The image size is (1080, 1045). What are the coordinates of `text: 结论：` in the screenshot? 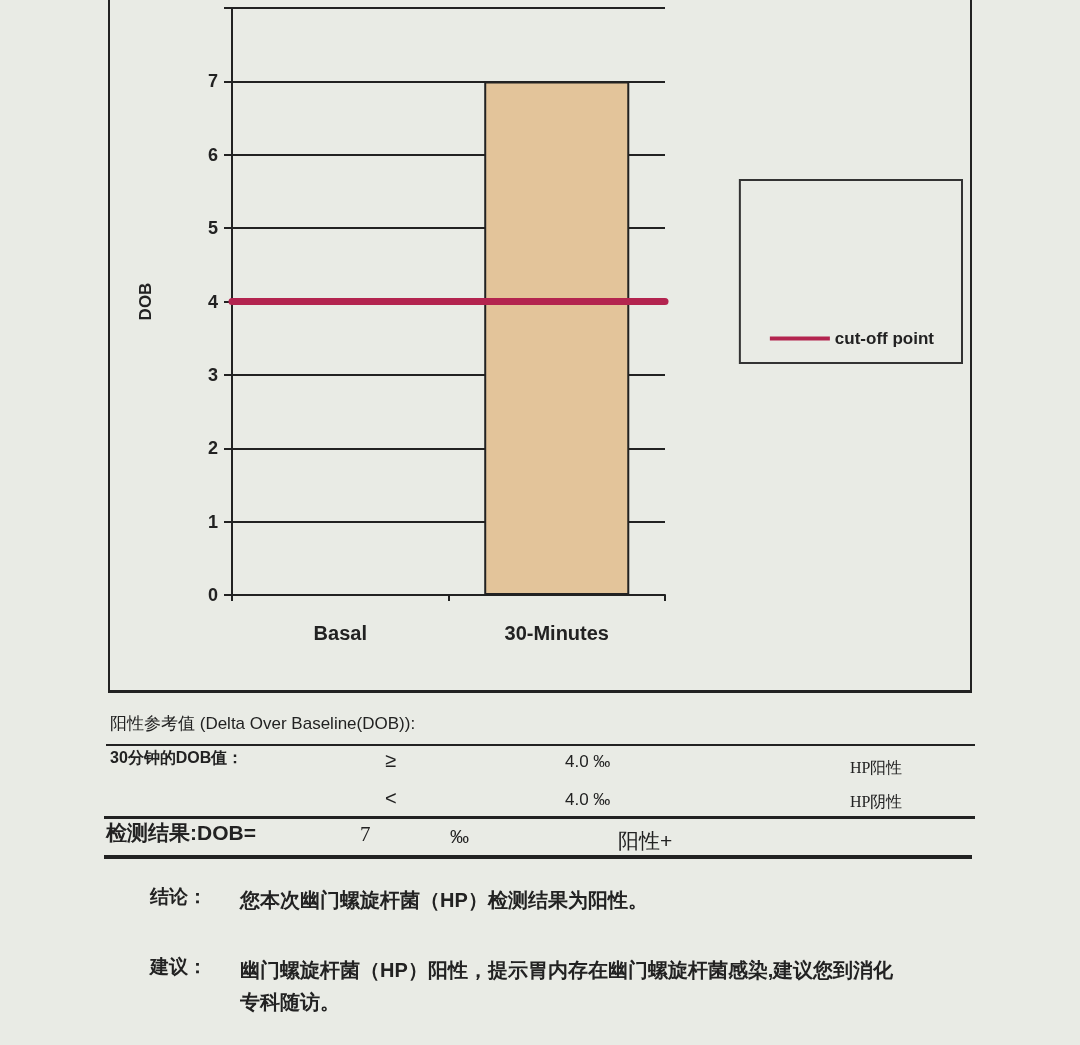 It's located at (178, 897).